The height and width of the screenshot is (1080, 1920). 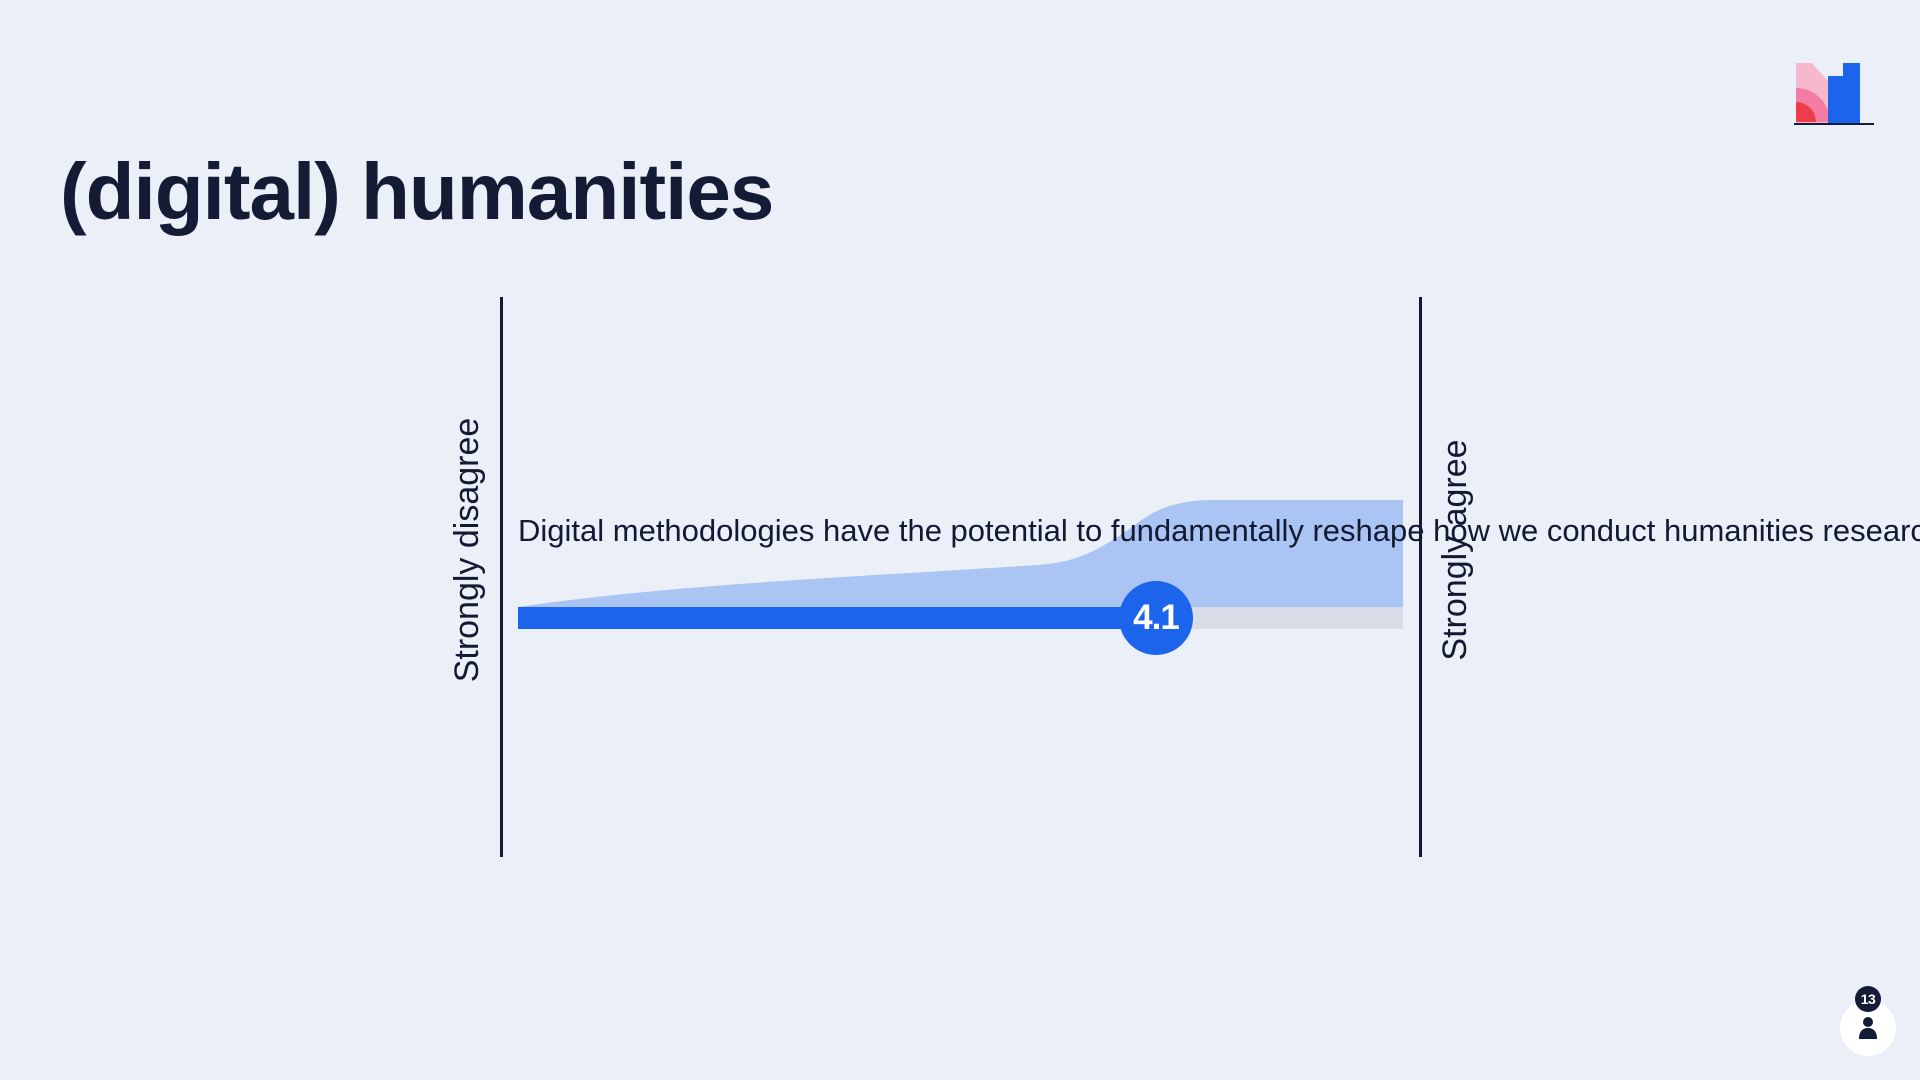 What do you see at coordinates (1455, 550) in the screenshot?
I see `scale-max-label: Strongly agree` at bounding box center [1455, 550].